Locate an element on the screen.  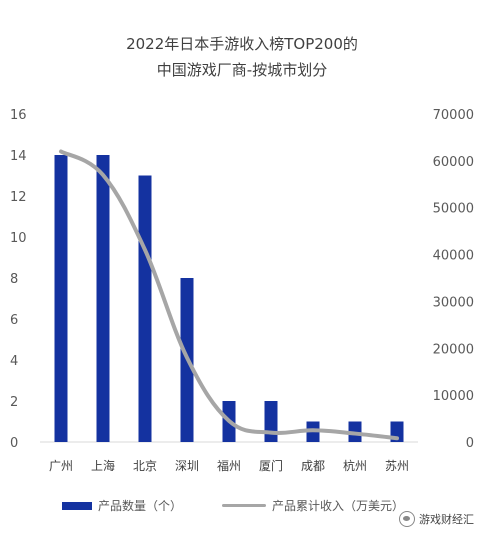
bar-厦门 is located at coordinates (271, 421).